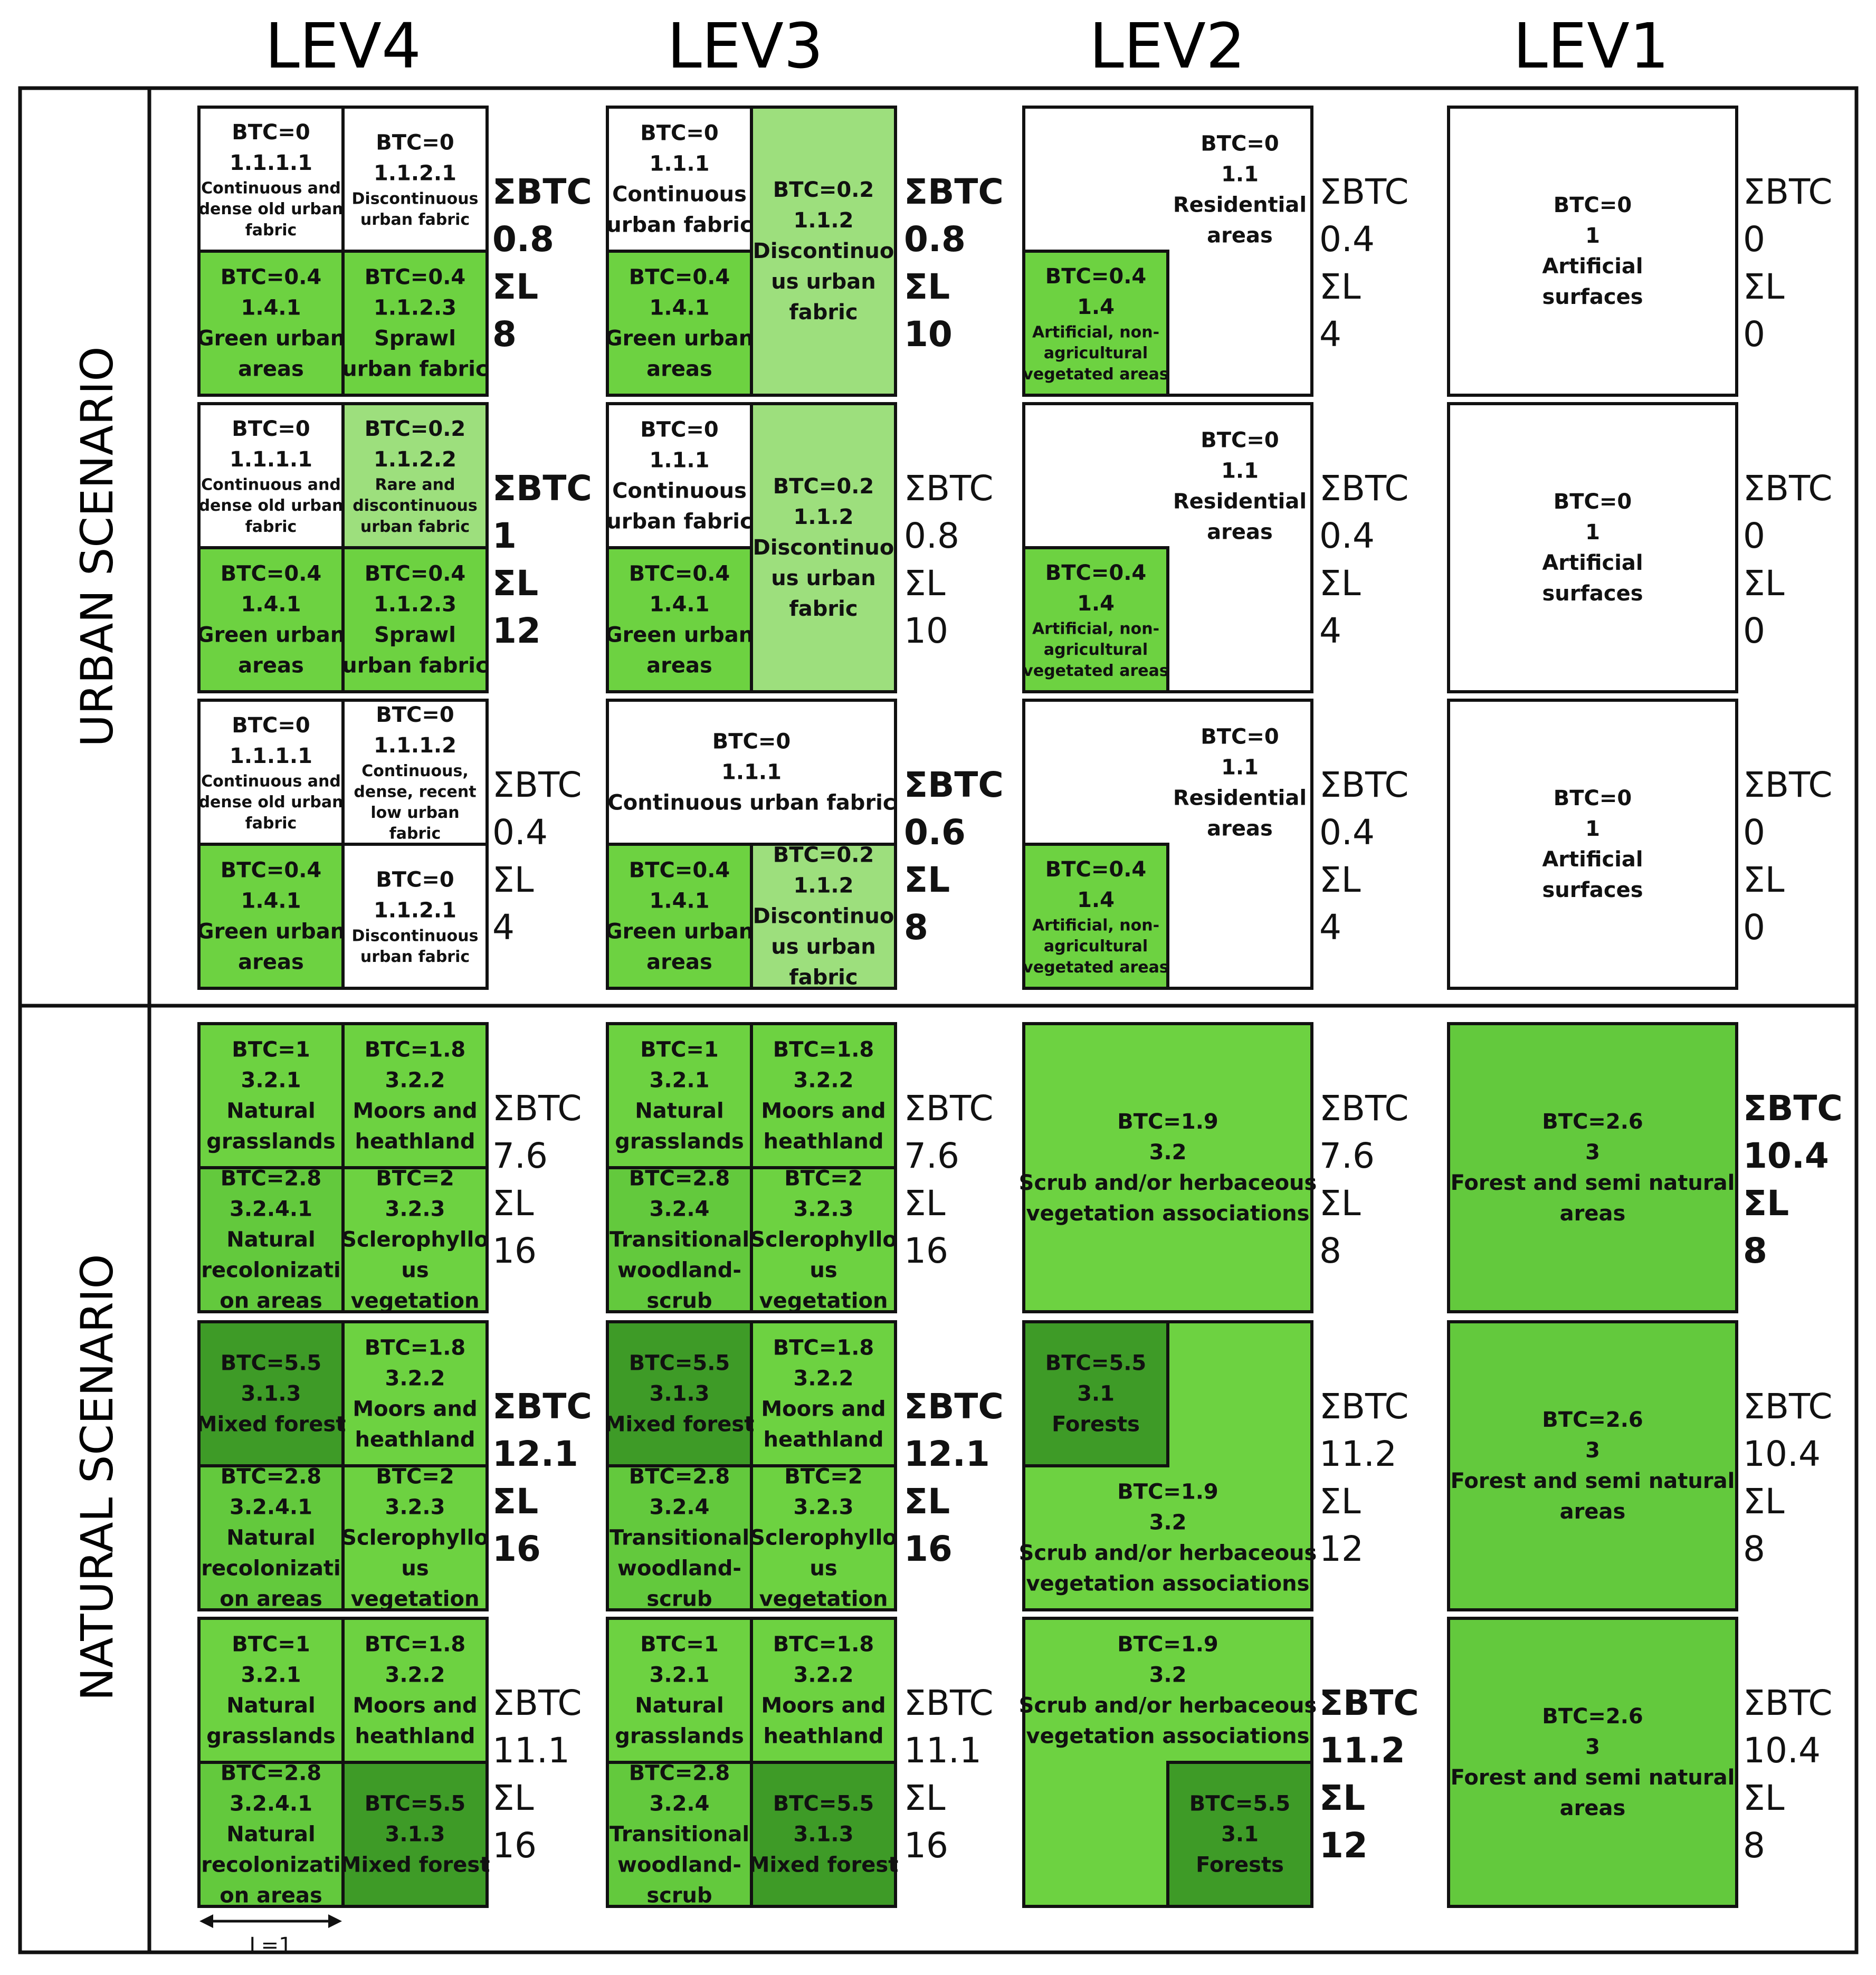 The width and height of the screenshot is (1876, 1975). What do you see at coordinates (271, 635) in the screenshot?
I see `class-name: Green urban` at bounding box center [271, 635].